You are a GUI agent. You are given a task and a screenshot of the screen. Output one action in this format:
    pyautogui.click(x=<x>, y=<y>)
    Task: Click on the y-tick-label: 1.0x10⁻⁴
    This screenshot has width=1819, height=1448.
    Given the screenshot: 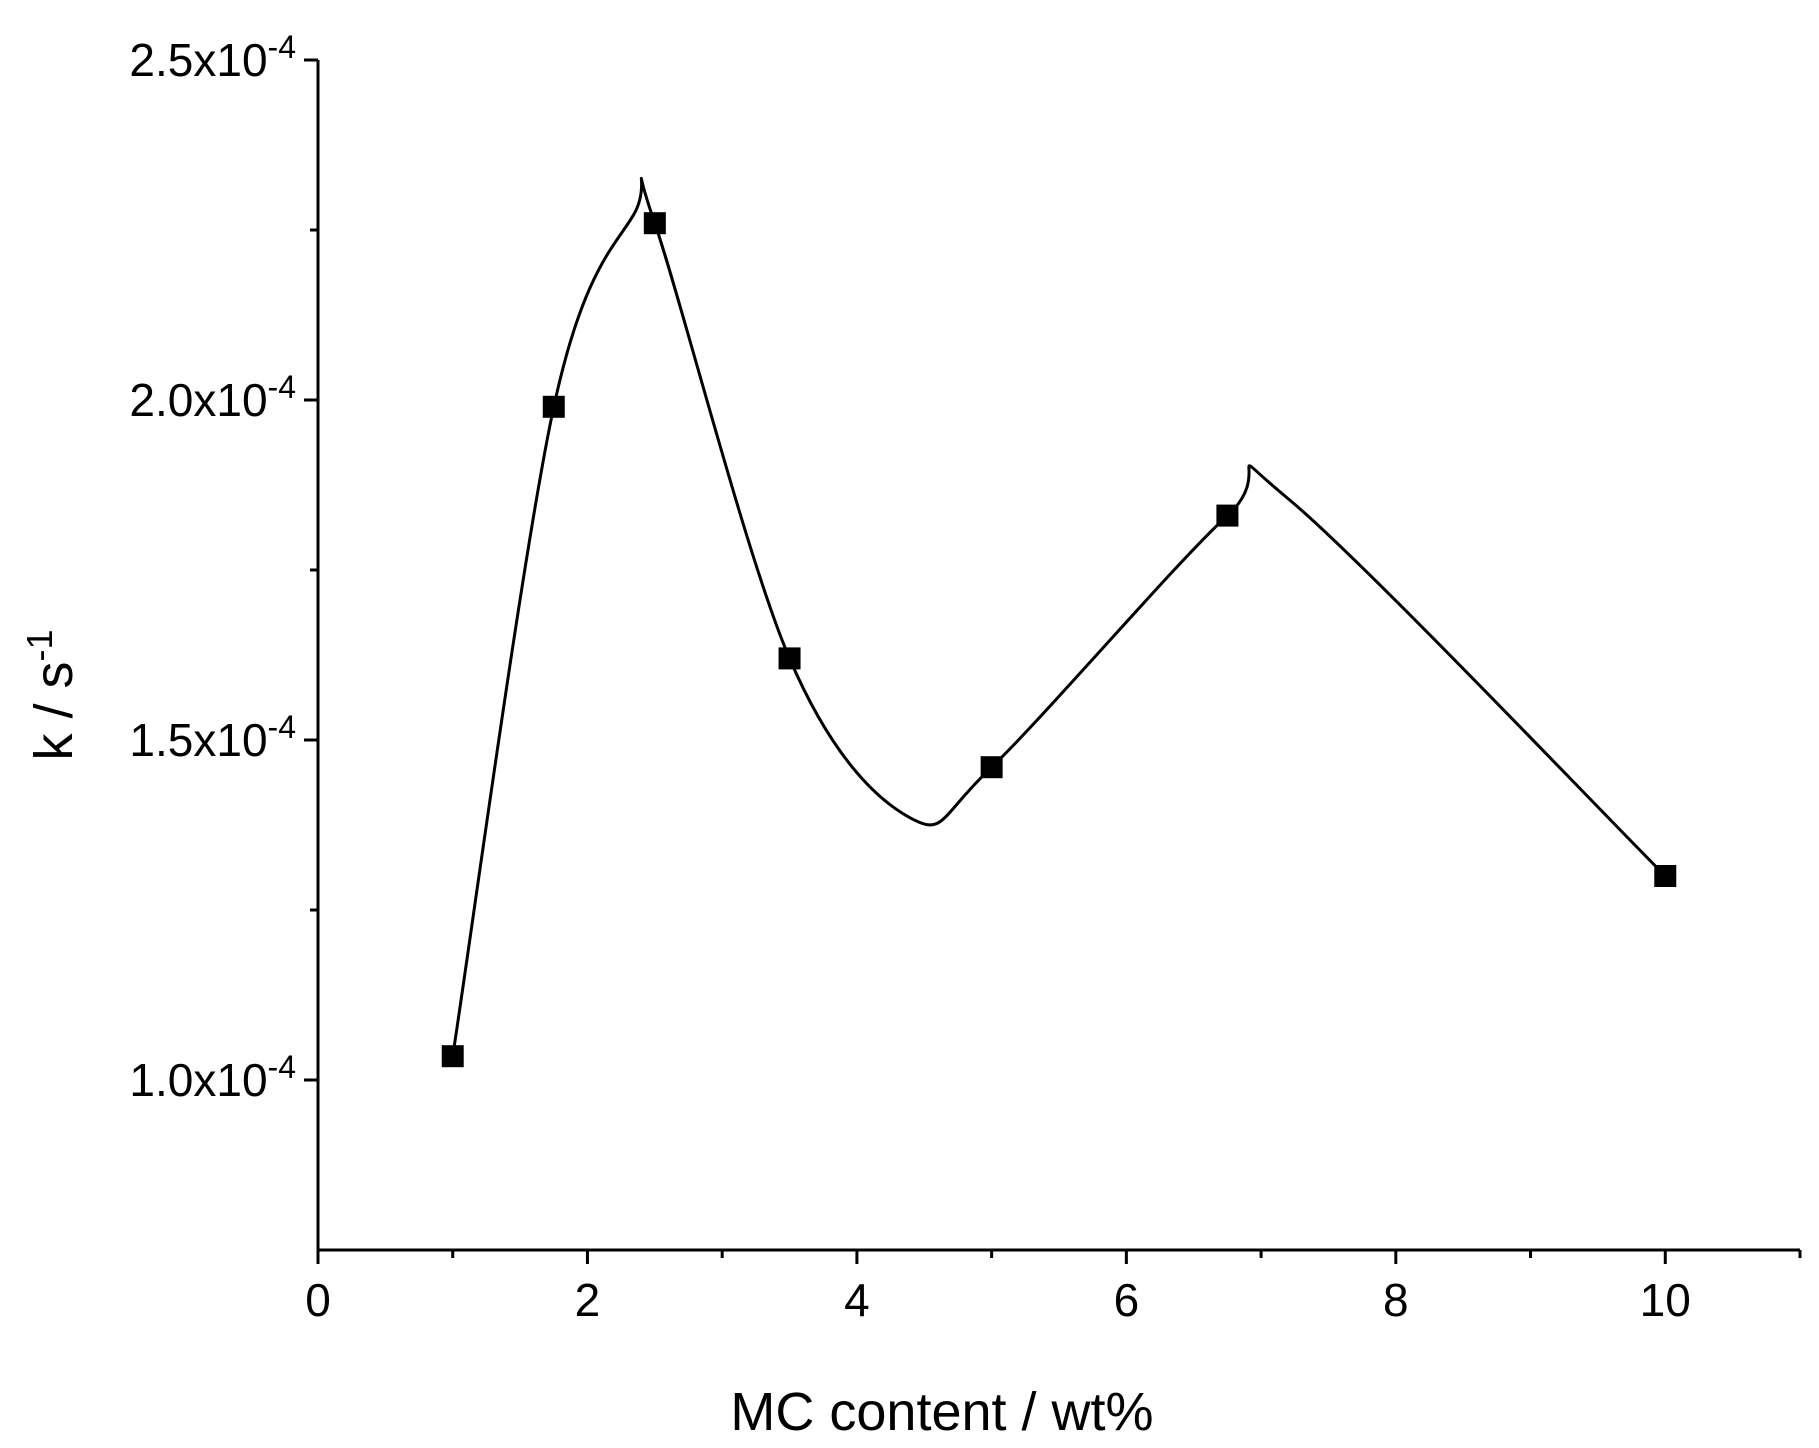 What is the action you would take?
    pyautogui.click(x=212, y=1077)
    